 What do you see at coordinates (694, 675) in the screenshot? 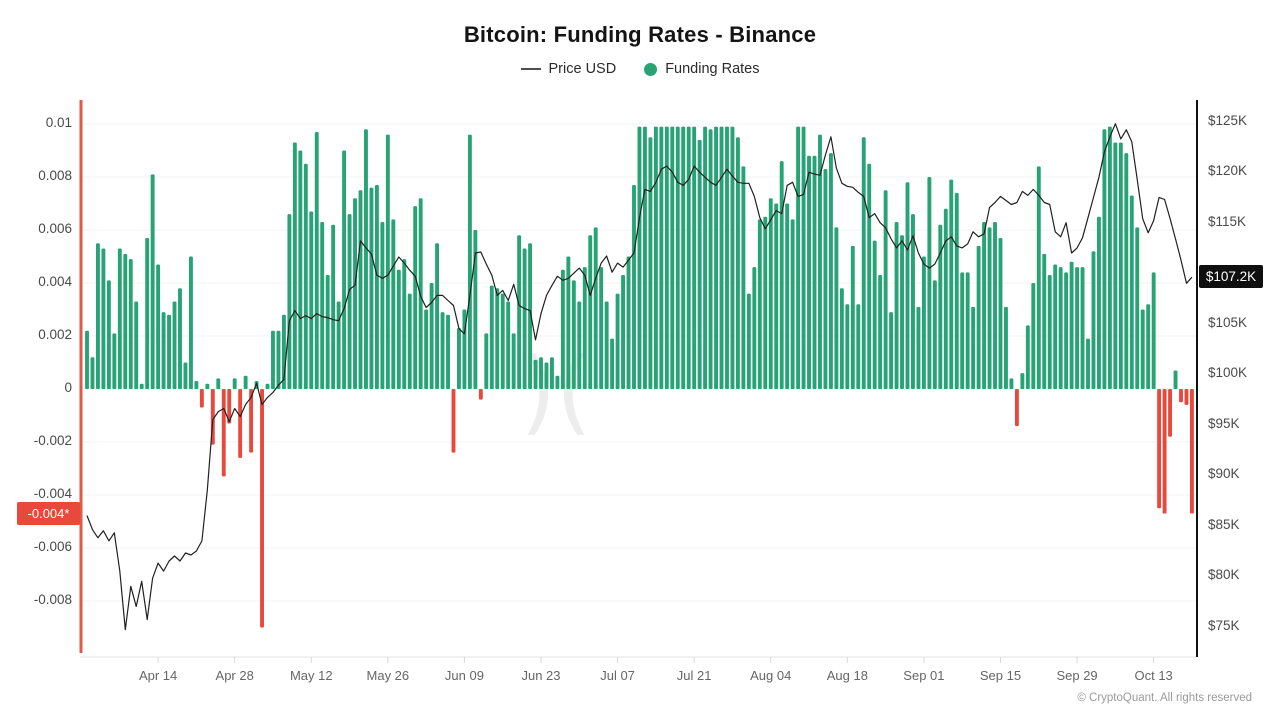
I see `x-tick-label: Jul 21` at bounding box center [694, 675].